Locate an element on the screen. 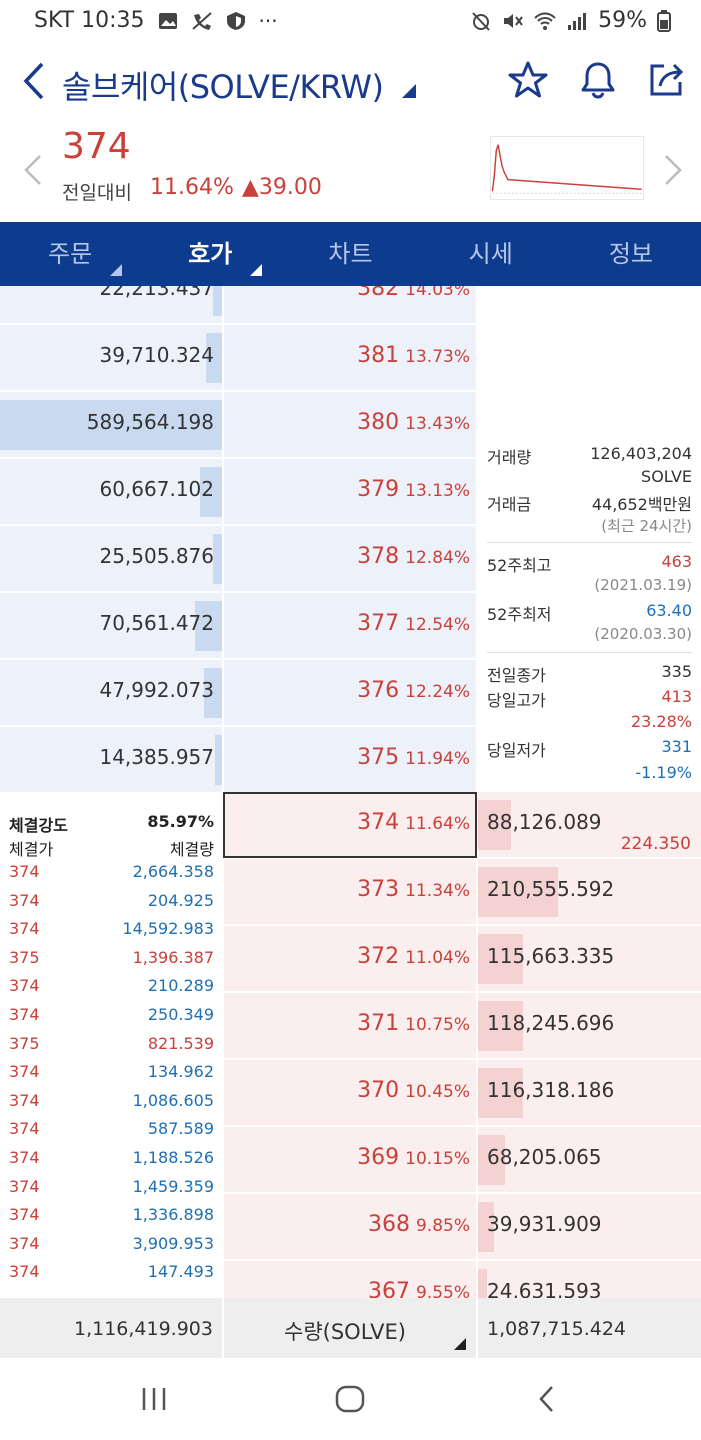 This screenshot has height=1440, width=701. home-icon is located at coordinates (350, 1399).